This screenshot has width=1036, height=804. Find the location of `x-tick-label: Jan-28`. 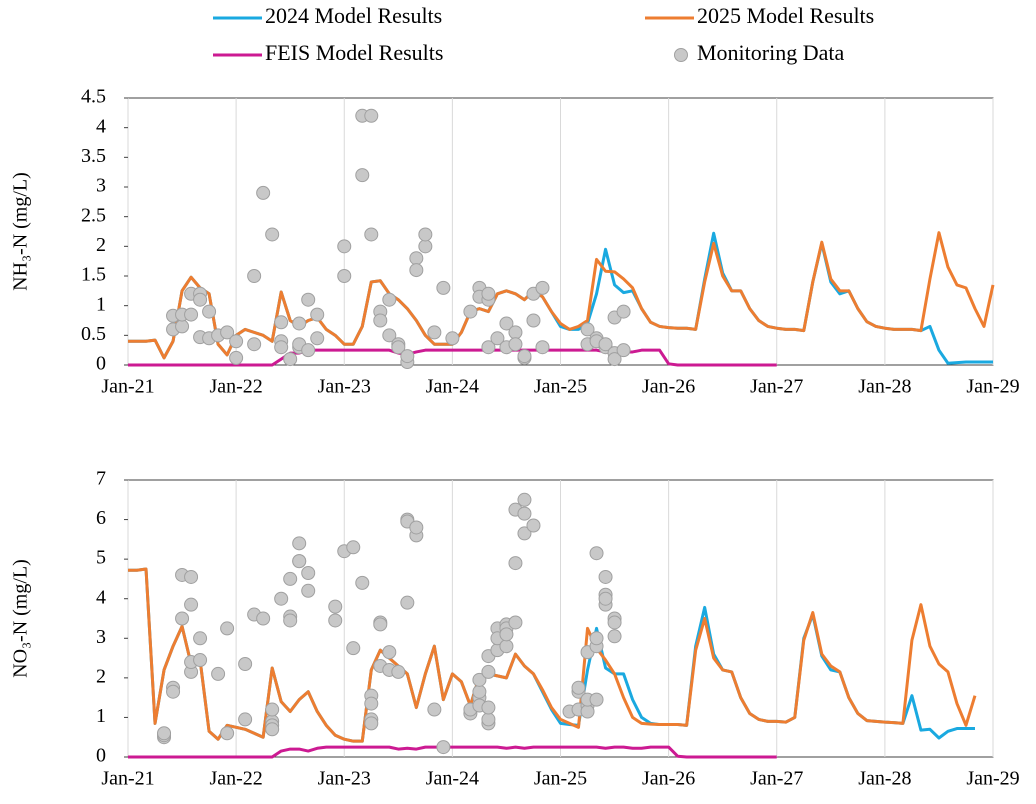

x-tick-label: Jan-28 is located at coordinates (884, 779).